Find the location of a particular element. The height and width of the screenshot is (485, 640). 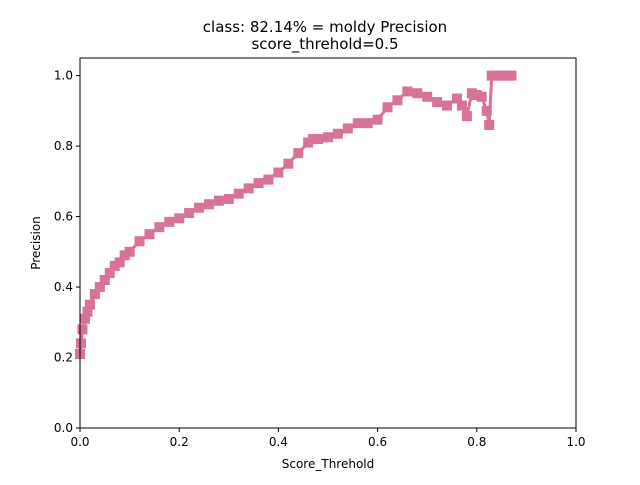

chart-title-line-2: score_threhold=0.5 is located at coordinates (324, 44).